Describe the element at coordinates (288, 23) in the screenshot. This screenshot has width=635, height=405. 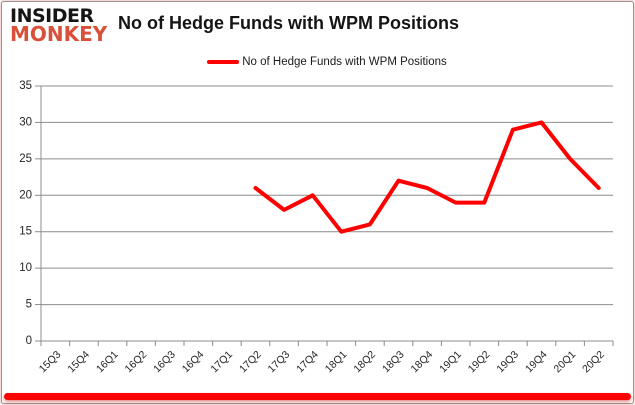
I see `chart-title: No of Hedge Funds with WPM Positions` at that location.